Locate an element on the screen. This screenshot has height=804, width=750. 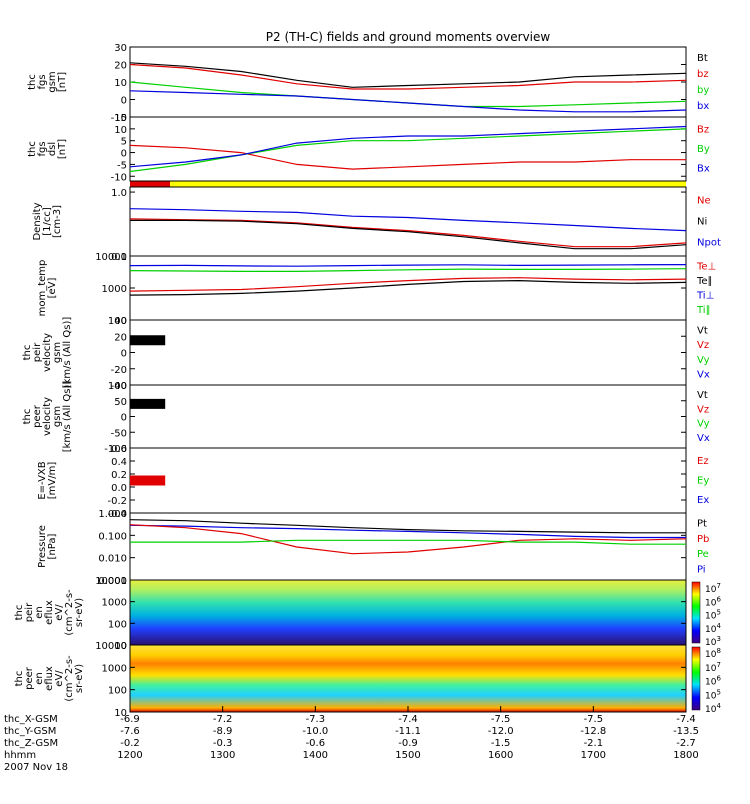
legend-Ti∥: Ti∥ is located at coordinates (703, 310).